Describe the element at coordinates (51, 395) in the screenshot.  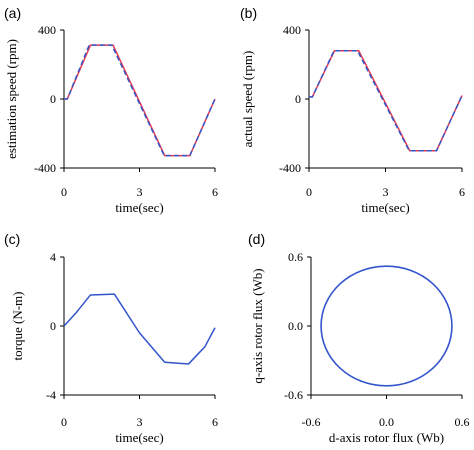
I see `y-tick-label-c: -4` at that location.